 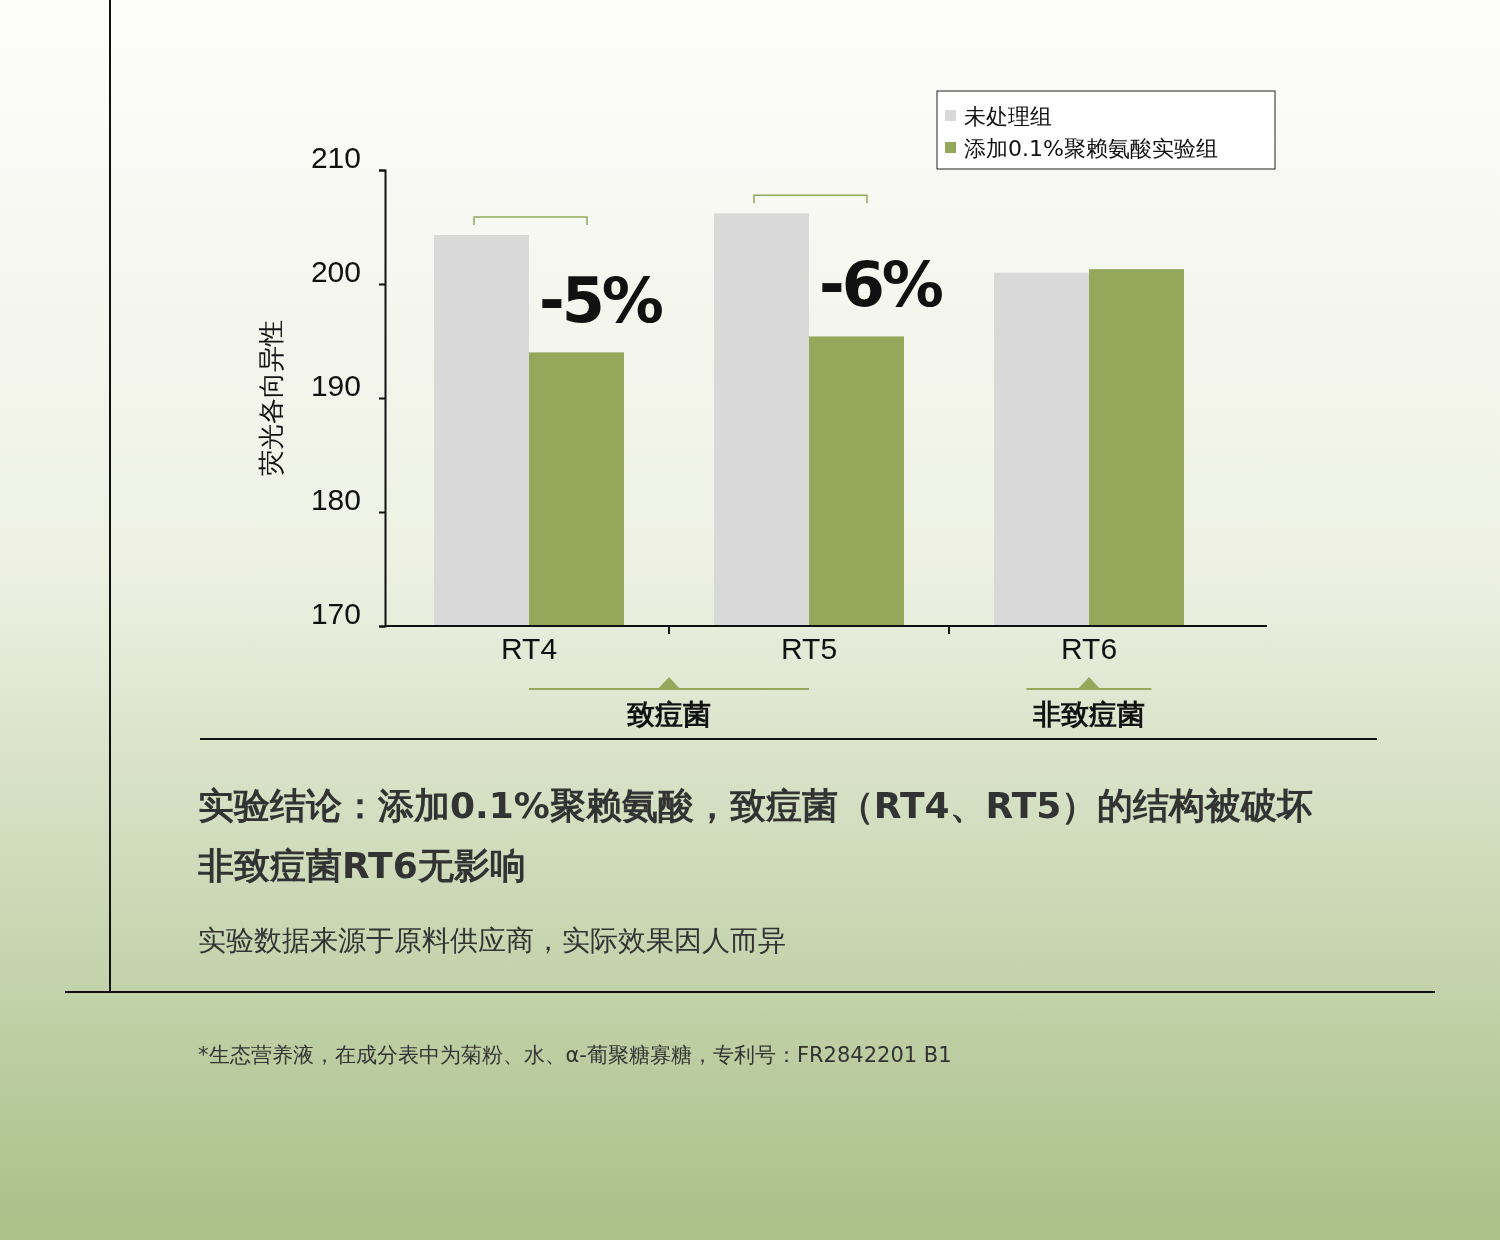 What do you see at coordinates (668, 714) in the screenshot?
I see `text: 致痘菌` at bounding box center [668, 714].